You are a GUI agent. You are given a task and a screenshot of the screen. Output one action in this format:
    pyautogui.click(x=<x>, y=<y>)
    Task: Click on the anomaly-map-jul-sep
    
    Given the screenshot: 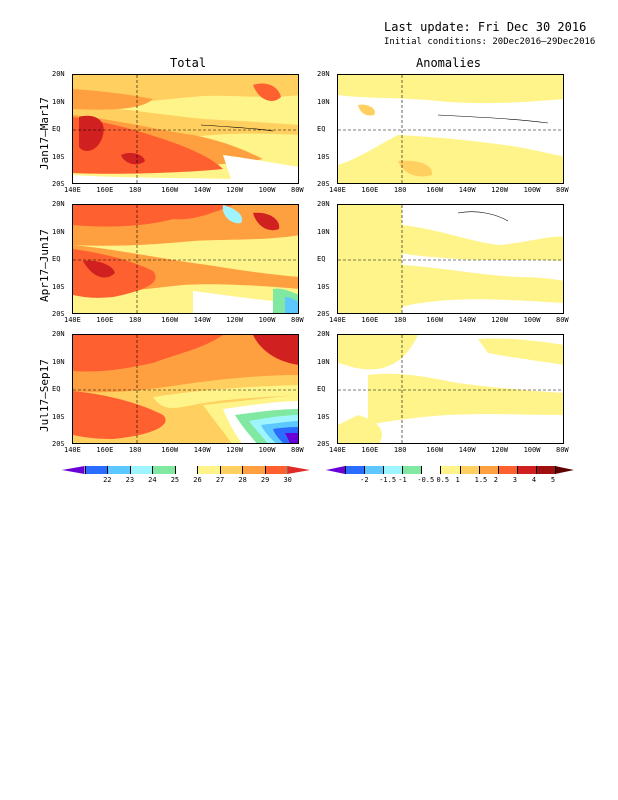 What is the action you would take?
    pyautogui.click(x=450, y=389)
    